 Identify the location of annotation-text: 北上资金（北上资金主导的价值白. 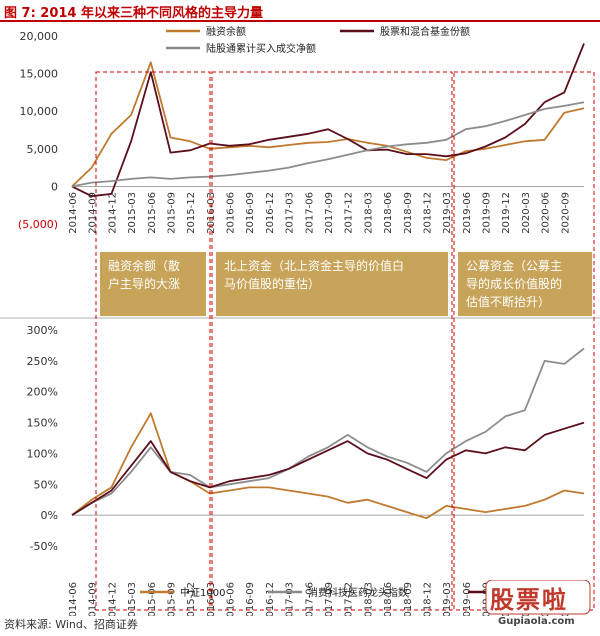
(314, 265).